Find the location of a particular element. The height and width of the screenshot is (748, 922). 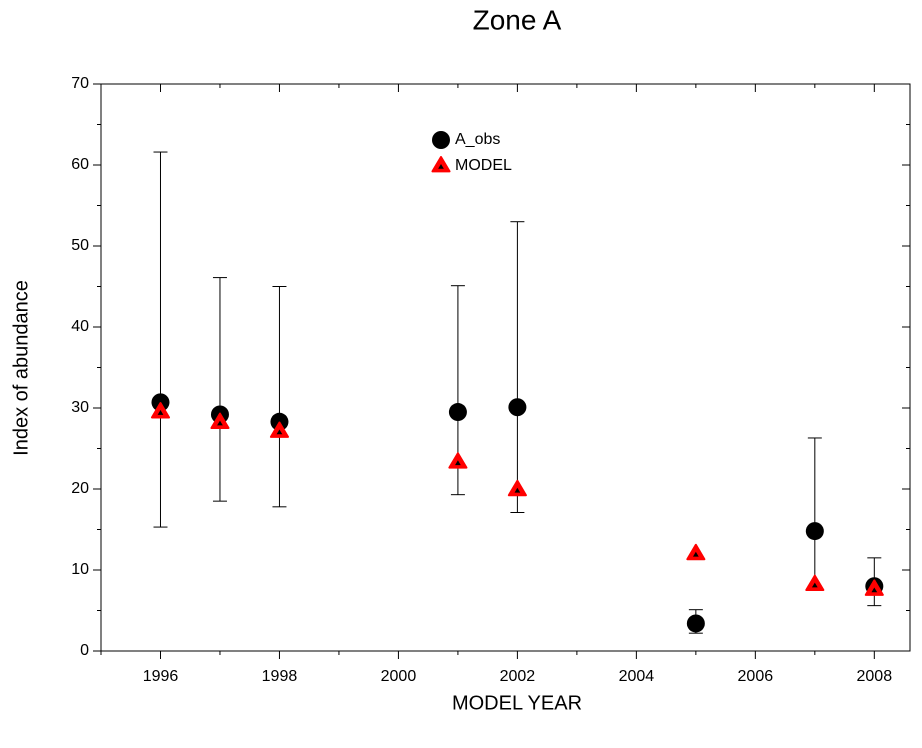

x-tick-label: 2004 is located at coordinates (637, 676).